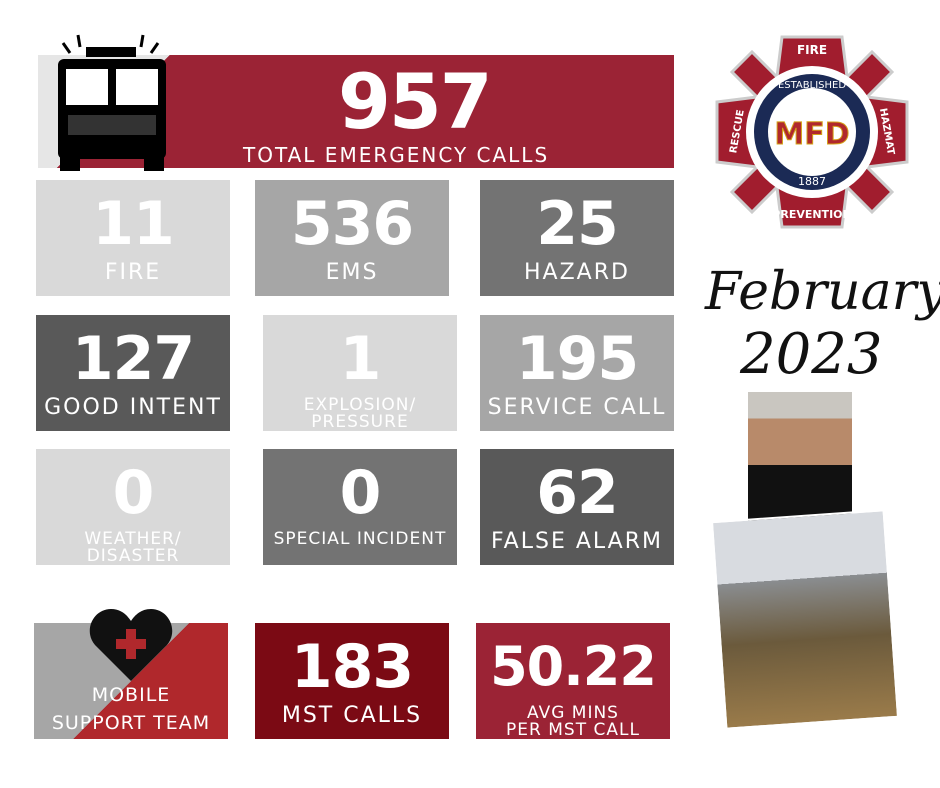  Describe the element at coordinates (822, 292) in the screenshot. I see `month-label: February` at that location.